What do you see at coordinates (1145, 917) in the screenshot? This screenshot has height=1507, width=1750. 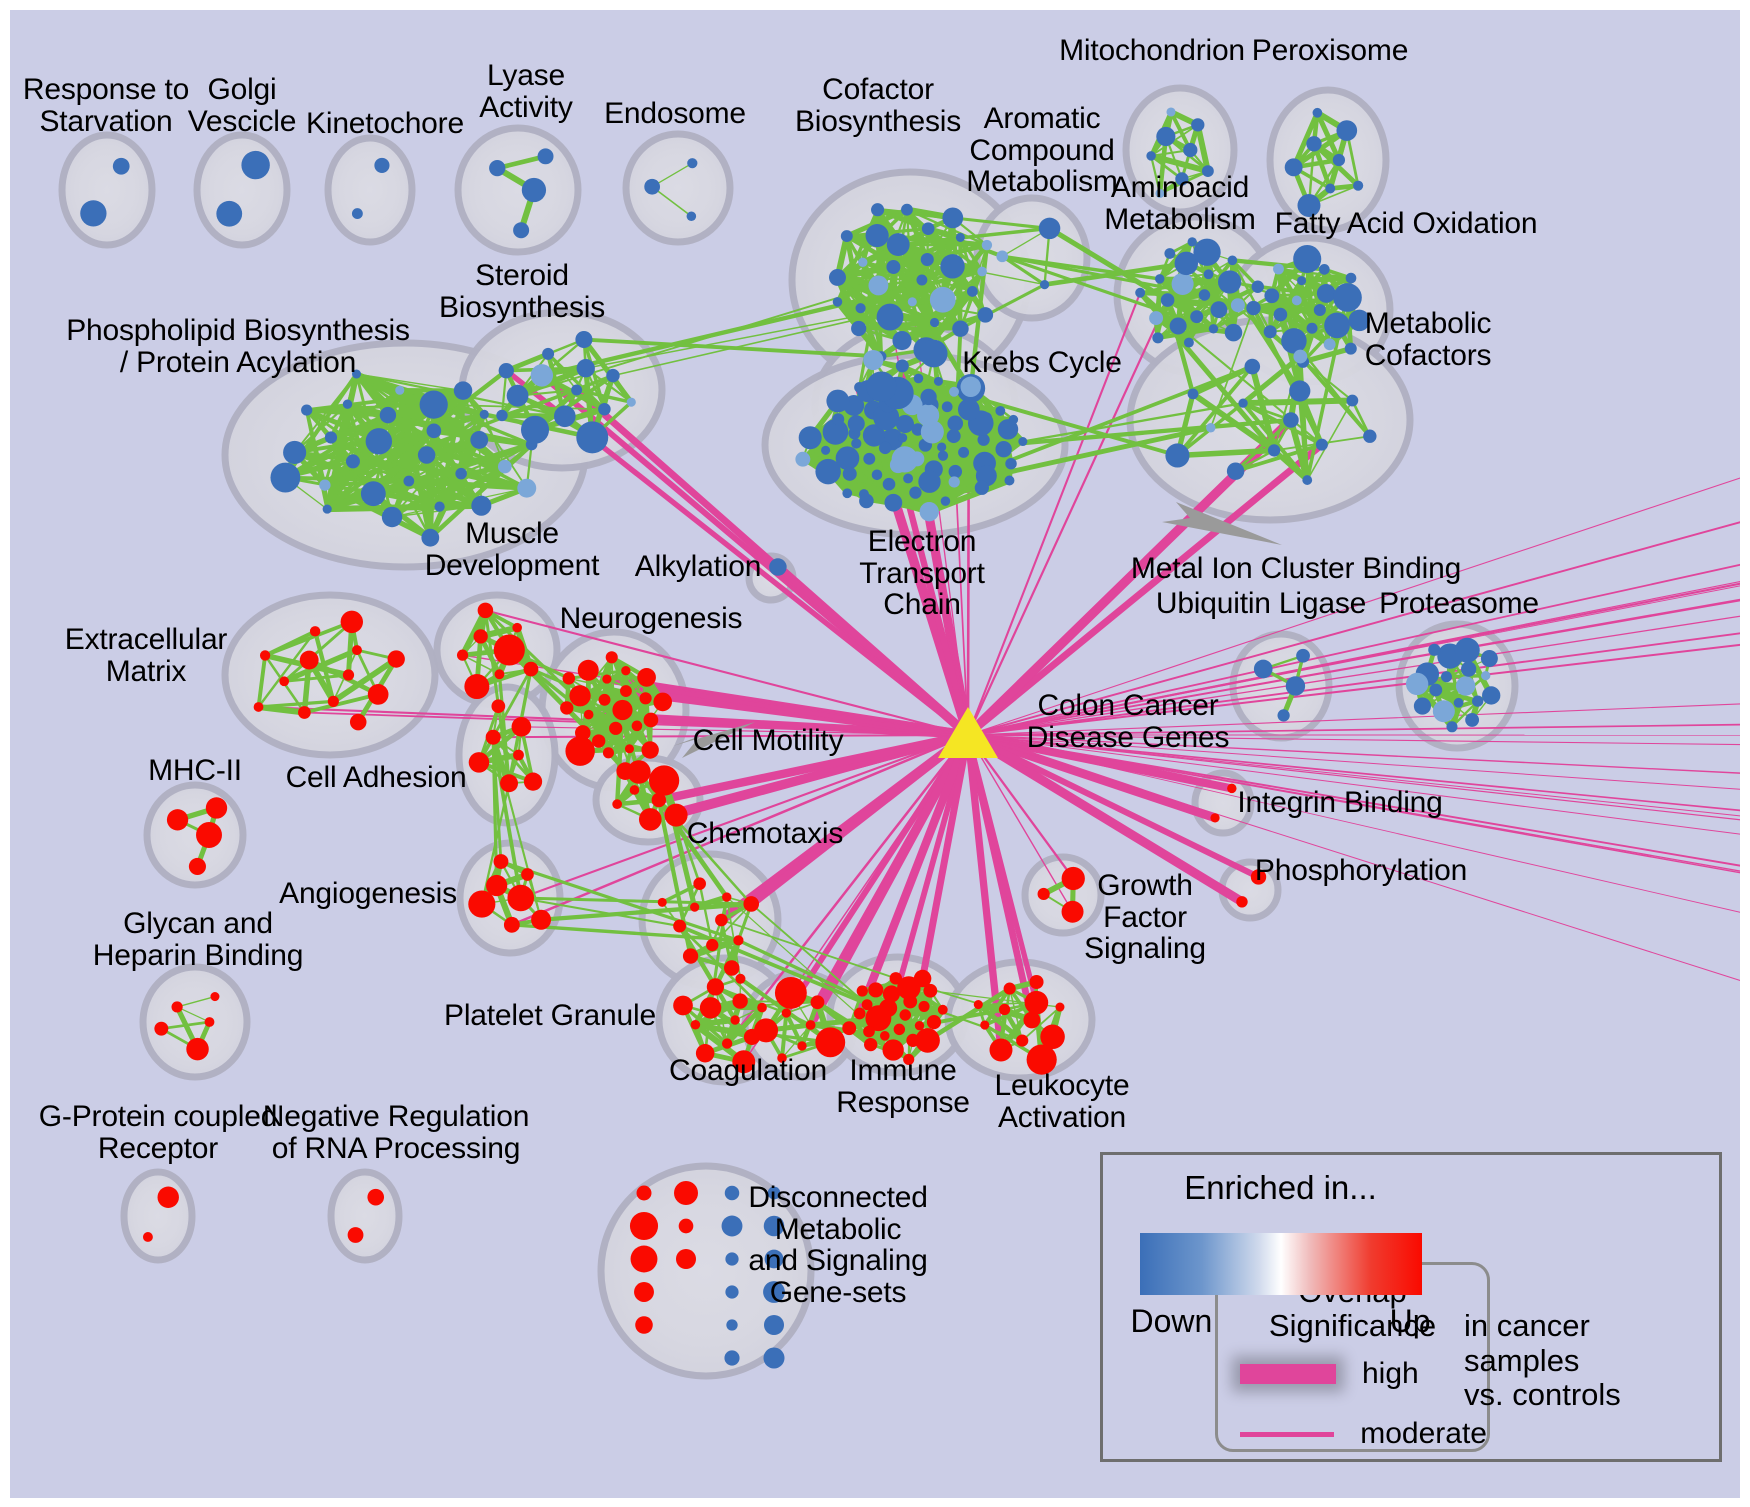 I see `cluster-label-growth-factor-signaling: Growth Factor Signaling` at bounding box center [1145, 917].